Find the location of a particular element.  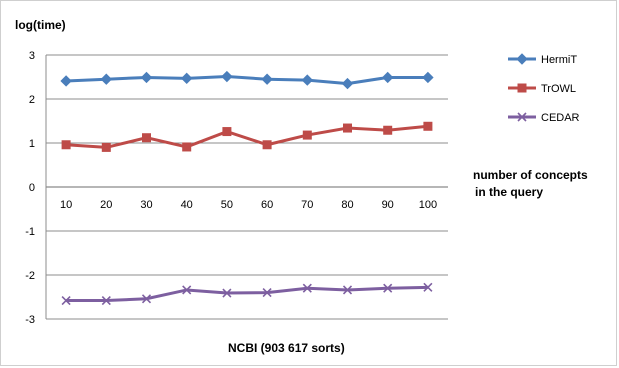

x-tick-label: 20 is located at coordinates (106, 205).